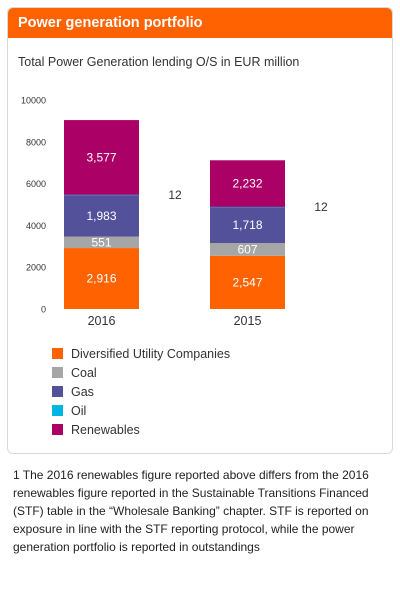 The height and width of the screenshot is (593, 400). What do you see at coordinates (82, 391) in the screenshot?
I see `legend-label: Gas` at bounding box center [82, 391].